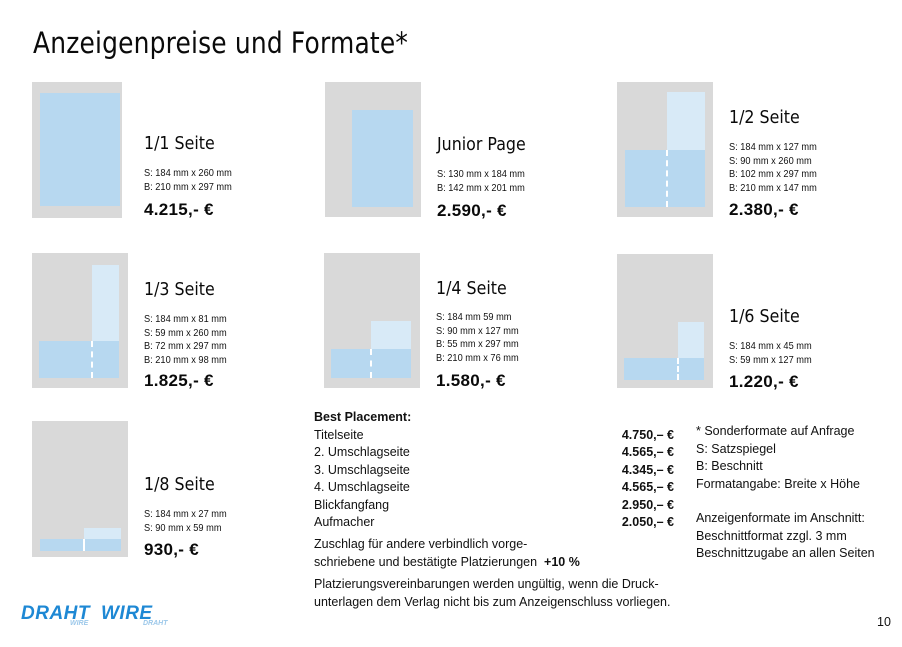 This screenshot has width=902, height=647. What do you see at coordinates (481, 181) in the screenshot?
I see `format-specs: S: 130 mm x 184 mm B: 142 mm x 201 mm` at bounding box center [481, 181].